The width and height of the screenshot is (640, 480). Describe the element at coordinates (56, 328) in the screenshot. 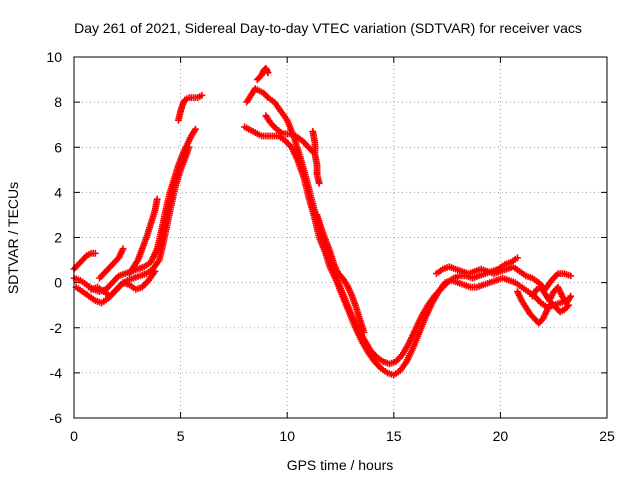

I see `y-tick-label: -2` at that location.